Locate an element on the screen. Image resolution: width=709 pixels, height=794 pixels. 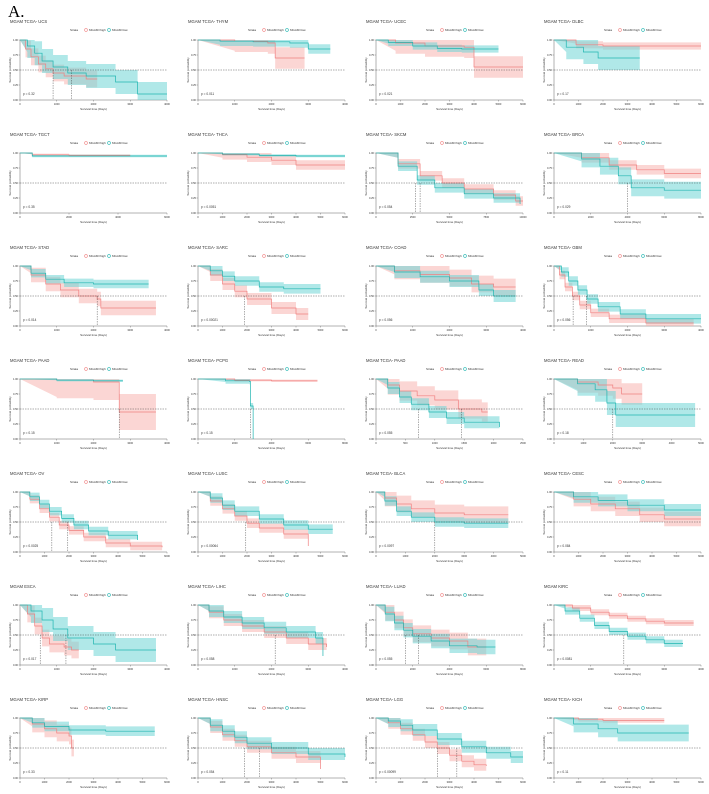
ci-band-low is located at coordinates (260, 633).